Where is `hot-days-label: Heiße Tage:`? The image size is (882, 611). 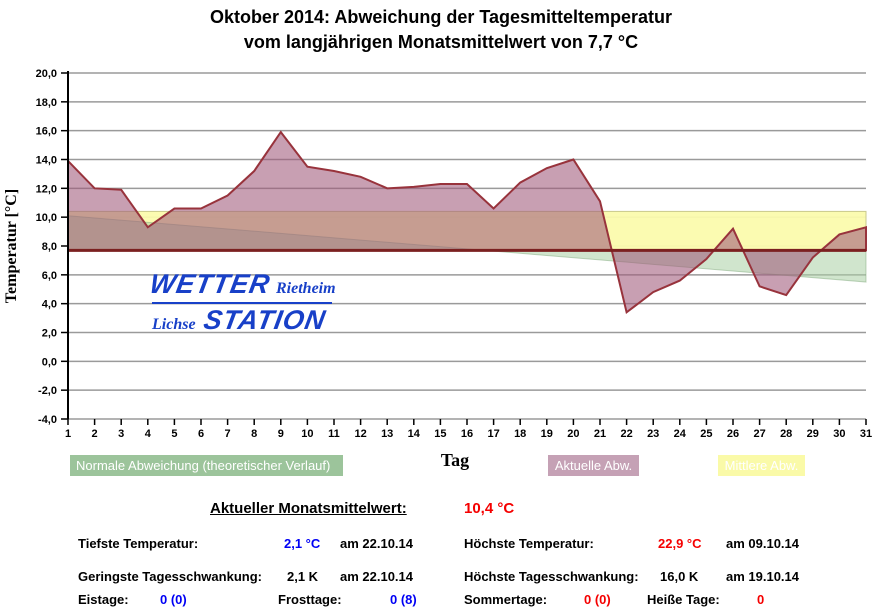 hot-days-label: Heiße Tage: is located at coordinates (683, 599).